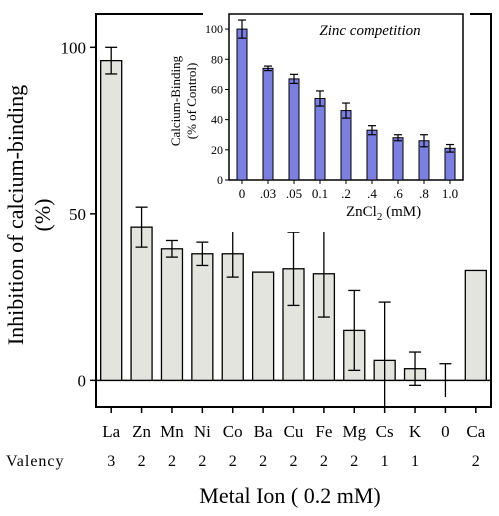  I want to click on inset-x-tick-label: .8, so click(424, 193).